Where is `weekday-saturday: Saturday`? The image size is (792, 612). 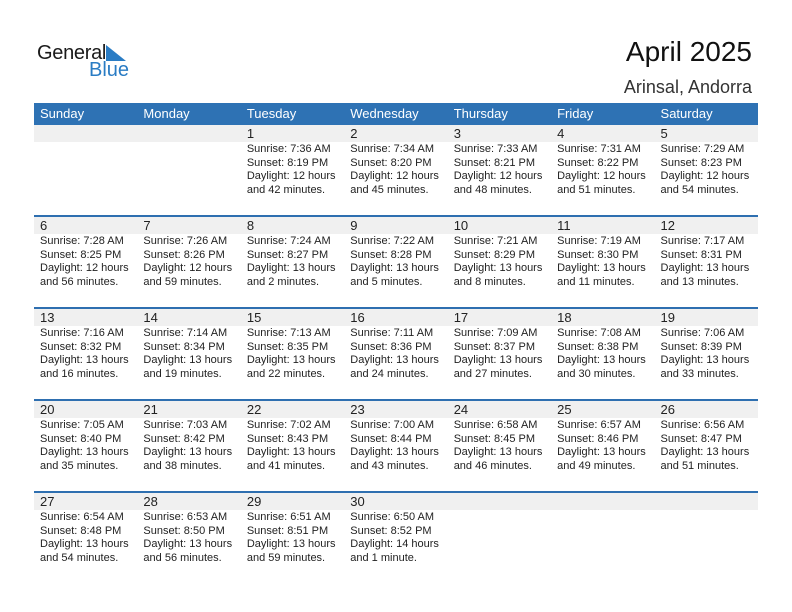 weekday-saturday: Saturday is located at coordinates (686, 113).